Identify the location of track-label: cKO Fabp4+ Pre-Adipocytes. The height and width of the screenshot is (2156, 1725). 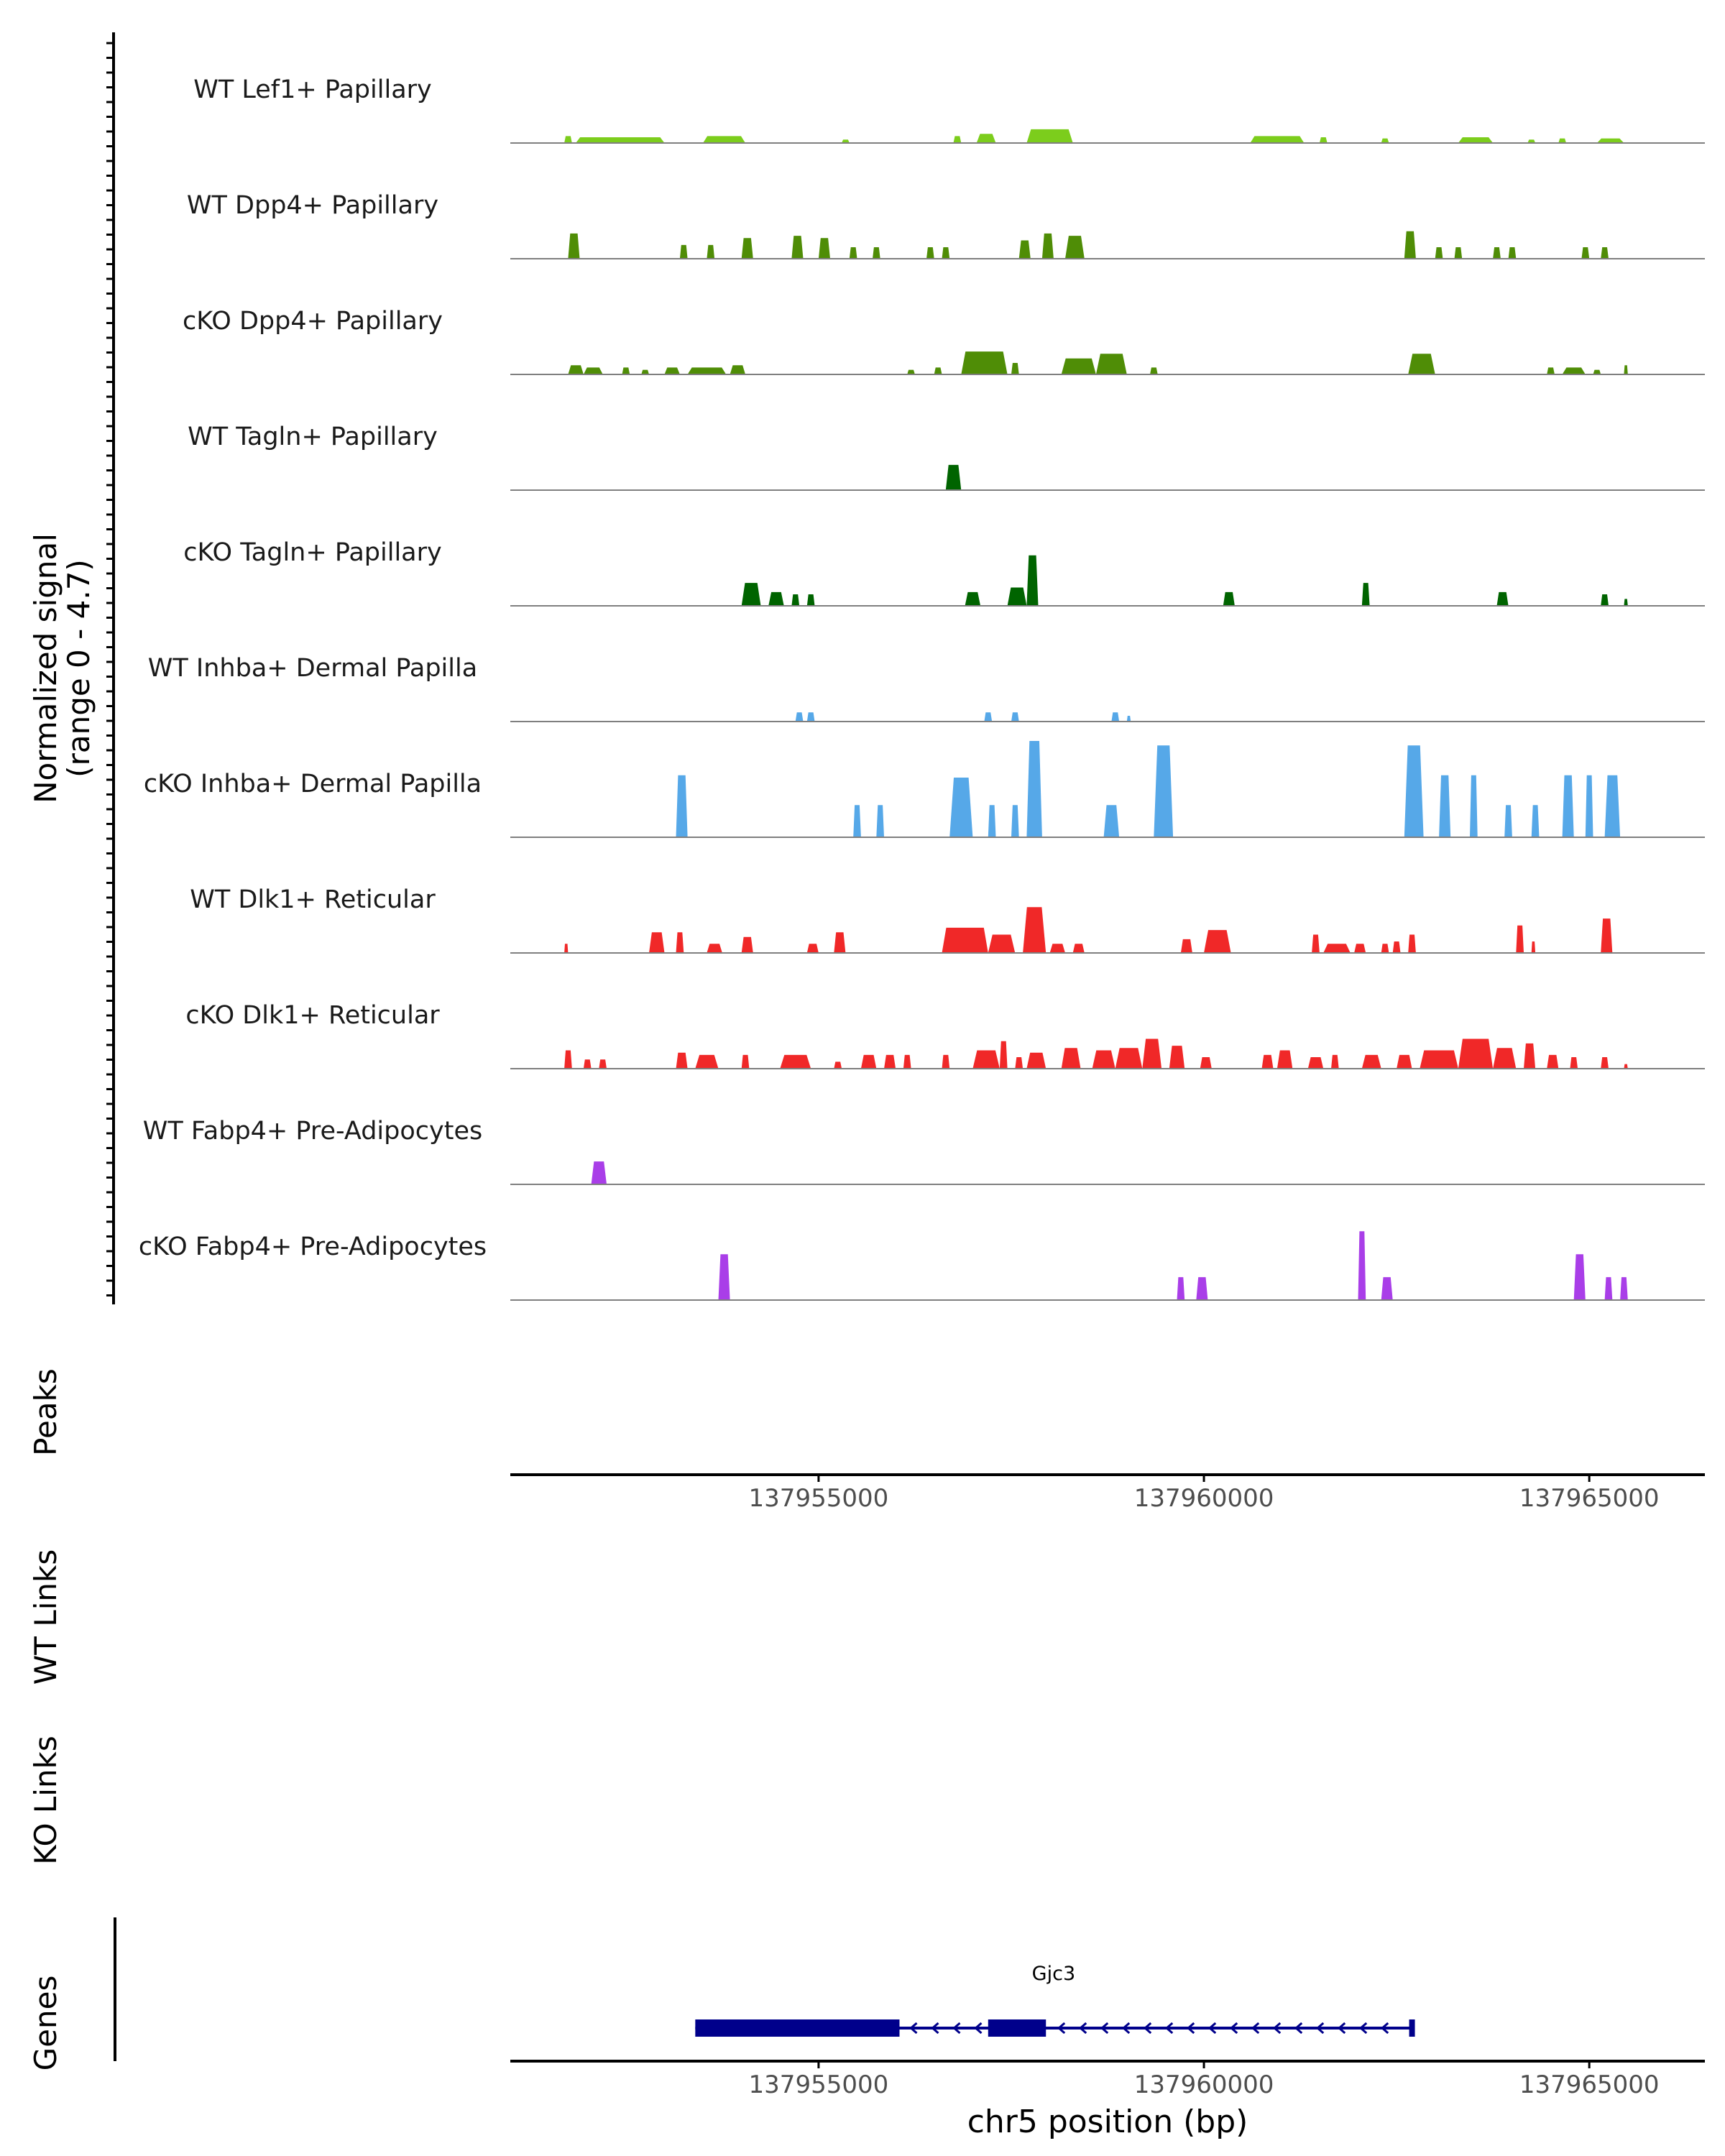
(313, 1247).